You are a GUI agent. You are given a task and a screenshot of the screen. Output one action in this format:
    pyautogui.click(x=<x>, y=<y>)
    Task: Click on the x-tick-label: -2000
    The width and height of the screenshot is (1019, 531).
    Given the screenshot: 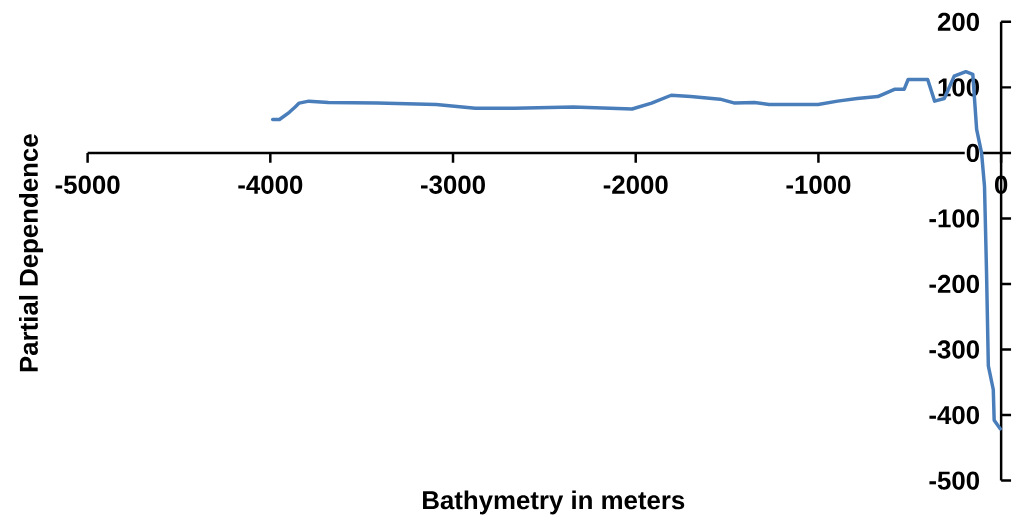 What is the action you would take?
    pyautogui.click(x=635, y=184)
    